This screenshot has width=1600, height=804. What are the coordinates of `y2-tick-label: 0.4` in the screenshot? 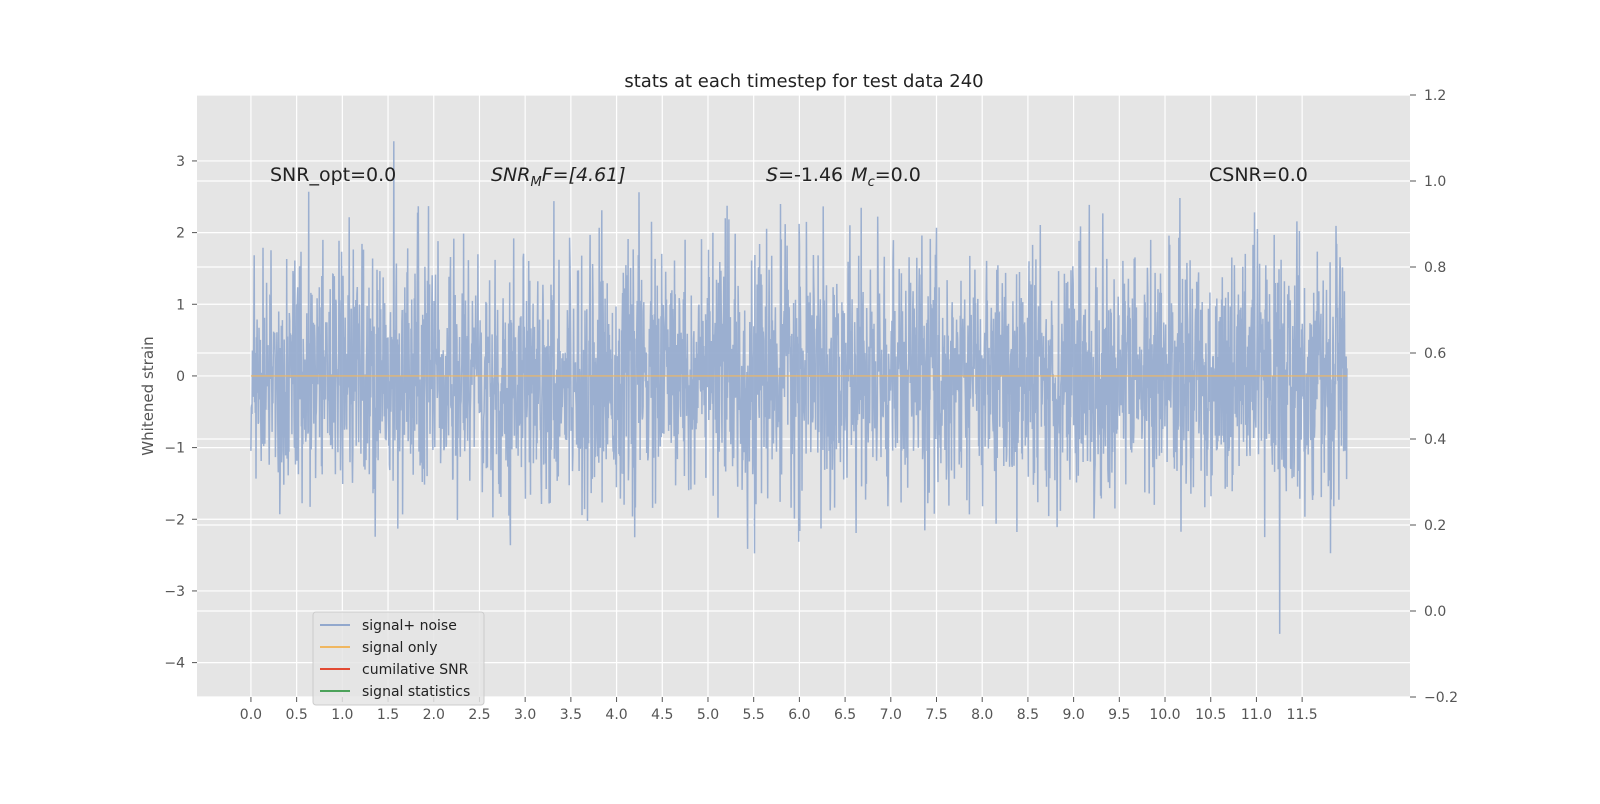 It's located at (1435, 440).